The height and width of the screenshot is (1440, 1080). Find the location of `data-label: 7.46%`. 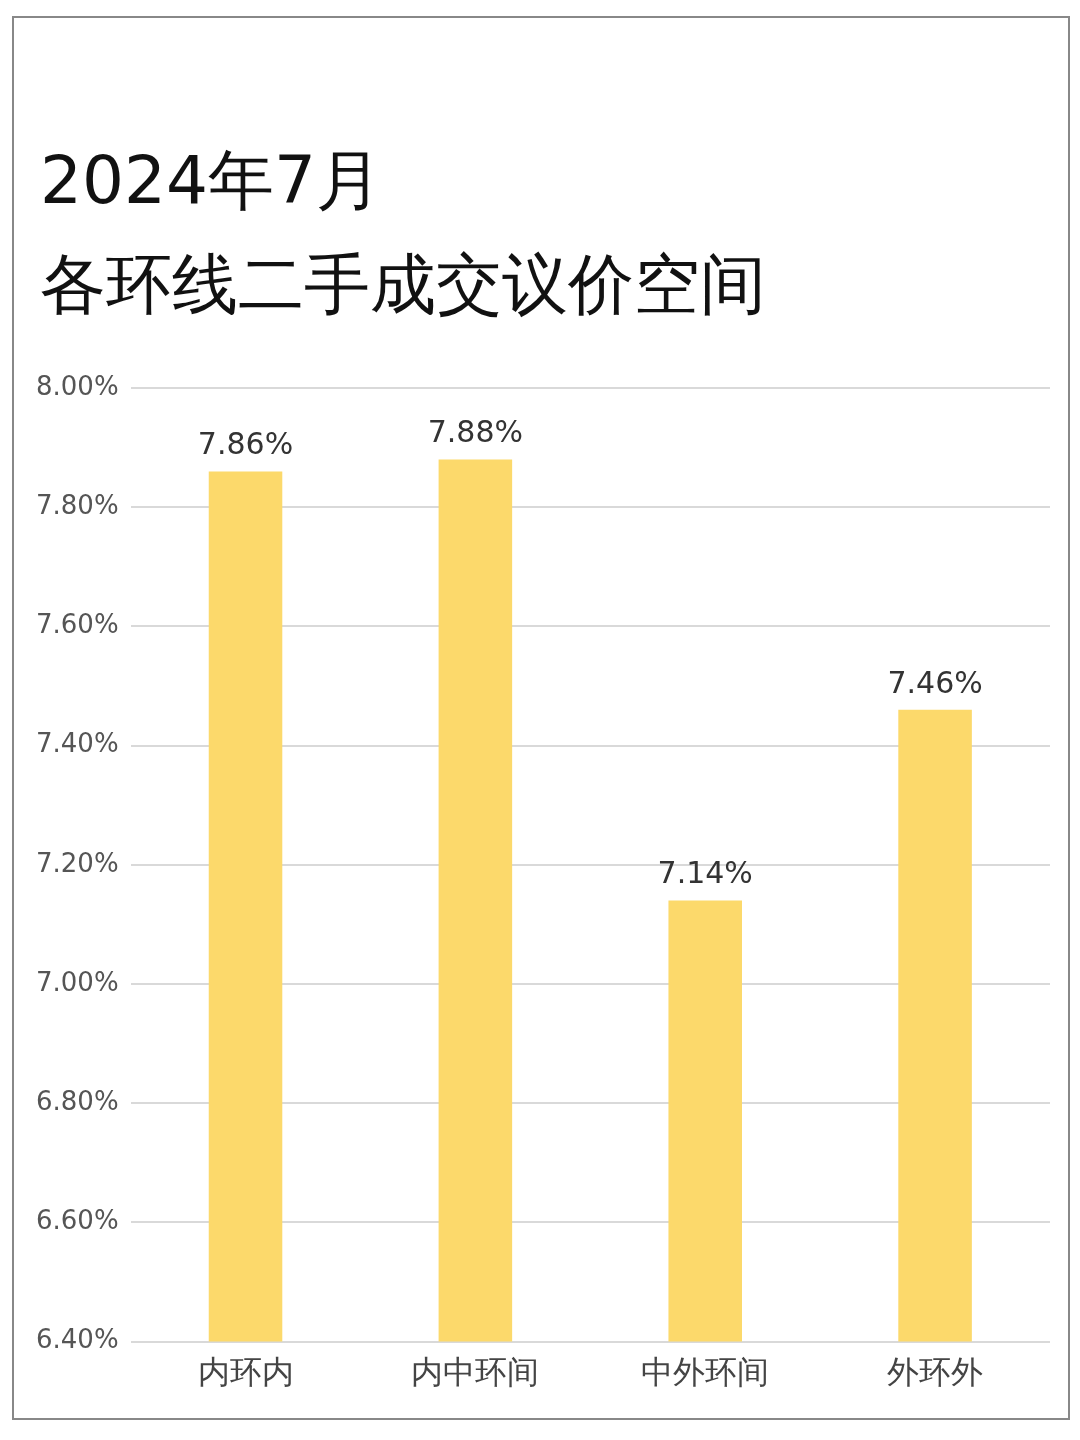

data-label: 7.46% is located at coordinates (935, 682).